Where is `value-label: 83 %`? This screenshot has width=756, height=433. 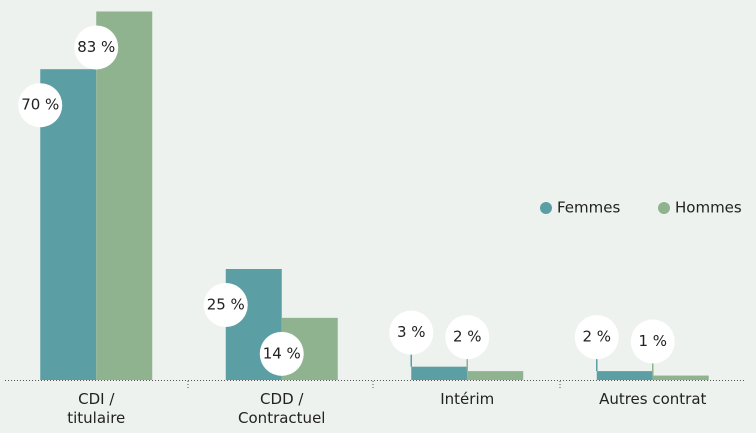 value-label: 83 % is located at coordinates (96, 47).